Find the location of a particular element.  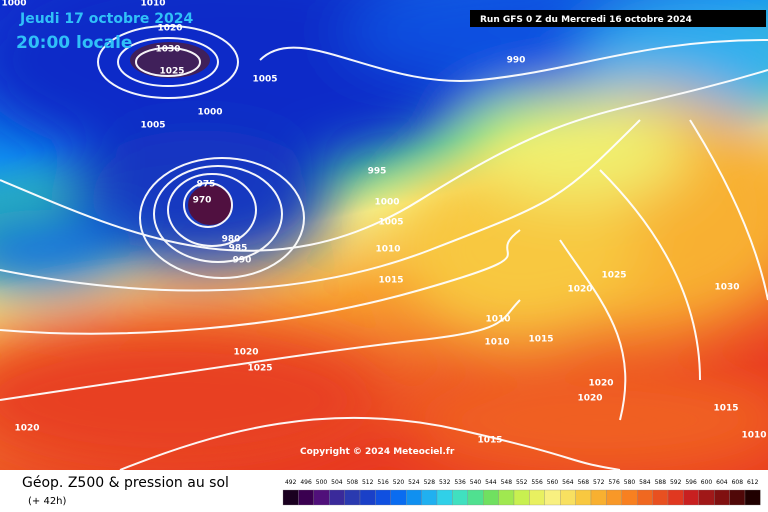

legend-label: 540 is located at coordinates (476, 482).